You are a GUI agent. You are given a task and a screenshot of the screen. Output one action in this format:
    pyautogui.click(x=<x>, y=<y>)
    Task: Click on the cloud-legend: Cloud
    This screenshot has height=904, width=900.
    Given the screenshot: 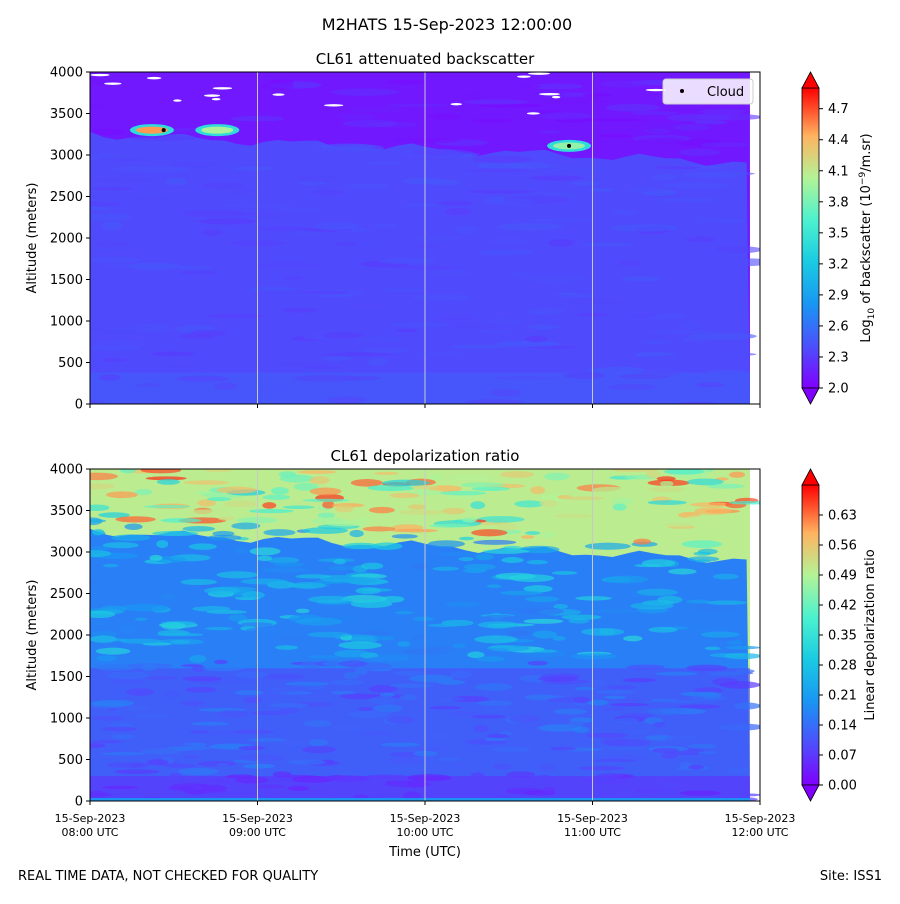 What is the action you would take?
    pyautogui.click(x=708, y=91)
    